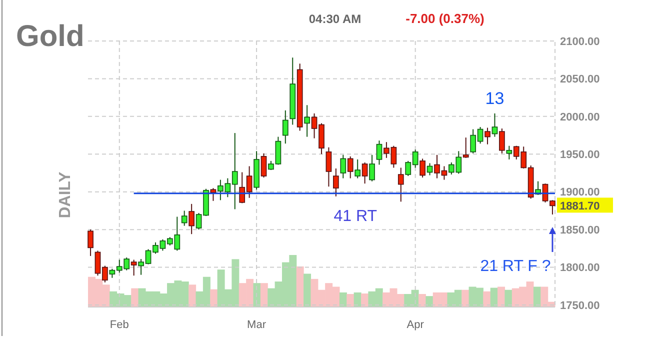  What do you see at coordinates (580, 206) in the screenshot?
I see `text: 1881.70` at bounding box center [580, 206].